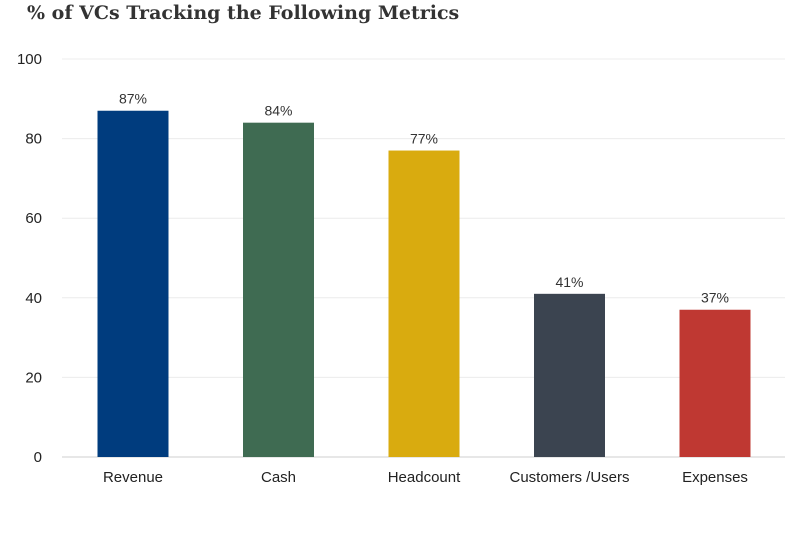 Image resolution: width=800 pixels, height=533 pixels. I want to click on chart-title: % of VCs Tracking the Following Metrics, so click(243, 13).